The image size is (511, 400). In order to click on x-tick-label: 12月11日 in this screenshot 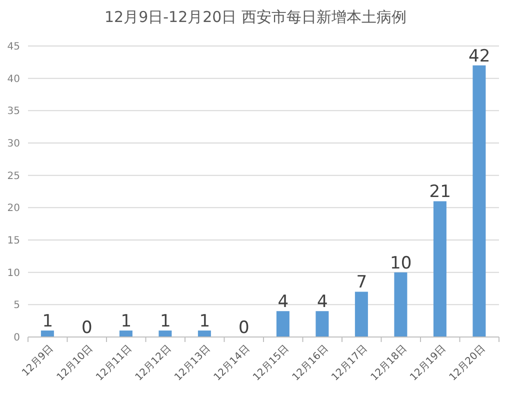, I will do `click(114, 363)`.